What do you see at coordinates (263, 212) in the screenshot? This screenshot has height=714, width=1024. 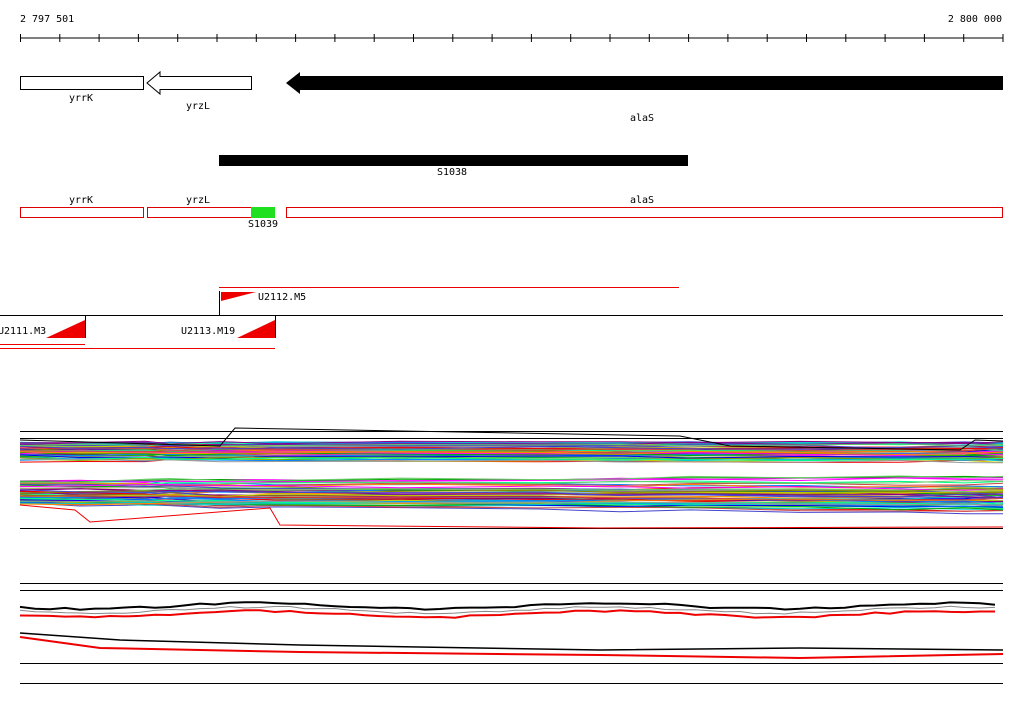 I see `highlight-box` at bounding box center [263, 212].